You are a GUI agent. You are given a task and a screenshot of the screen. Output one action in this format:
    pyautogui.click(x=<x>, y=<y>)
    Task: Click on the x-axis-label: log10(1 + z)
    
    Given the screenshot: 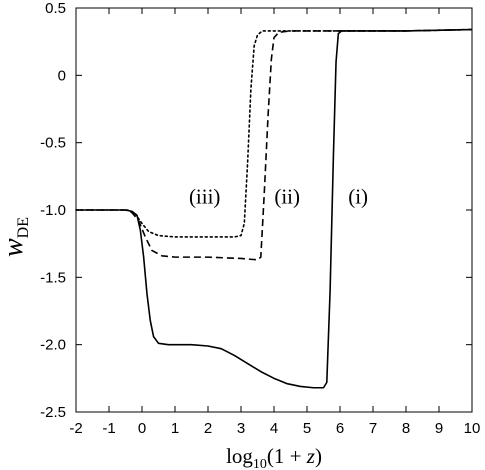 What is the action you would take?
    pyautogui.click(x=274, y=457)
    